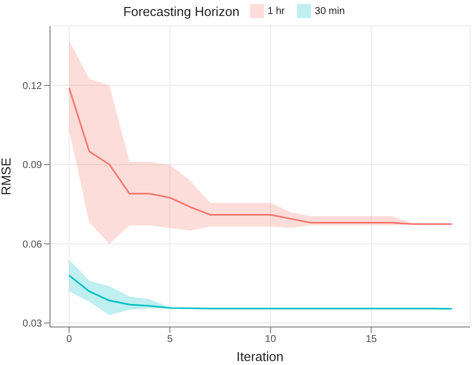 The image size is (474, 365). Describe the element at coordinates (32, 324) in the screenshot. I see `y-tick-label: 0.03` at that location.